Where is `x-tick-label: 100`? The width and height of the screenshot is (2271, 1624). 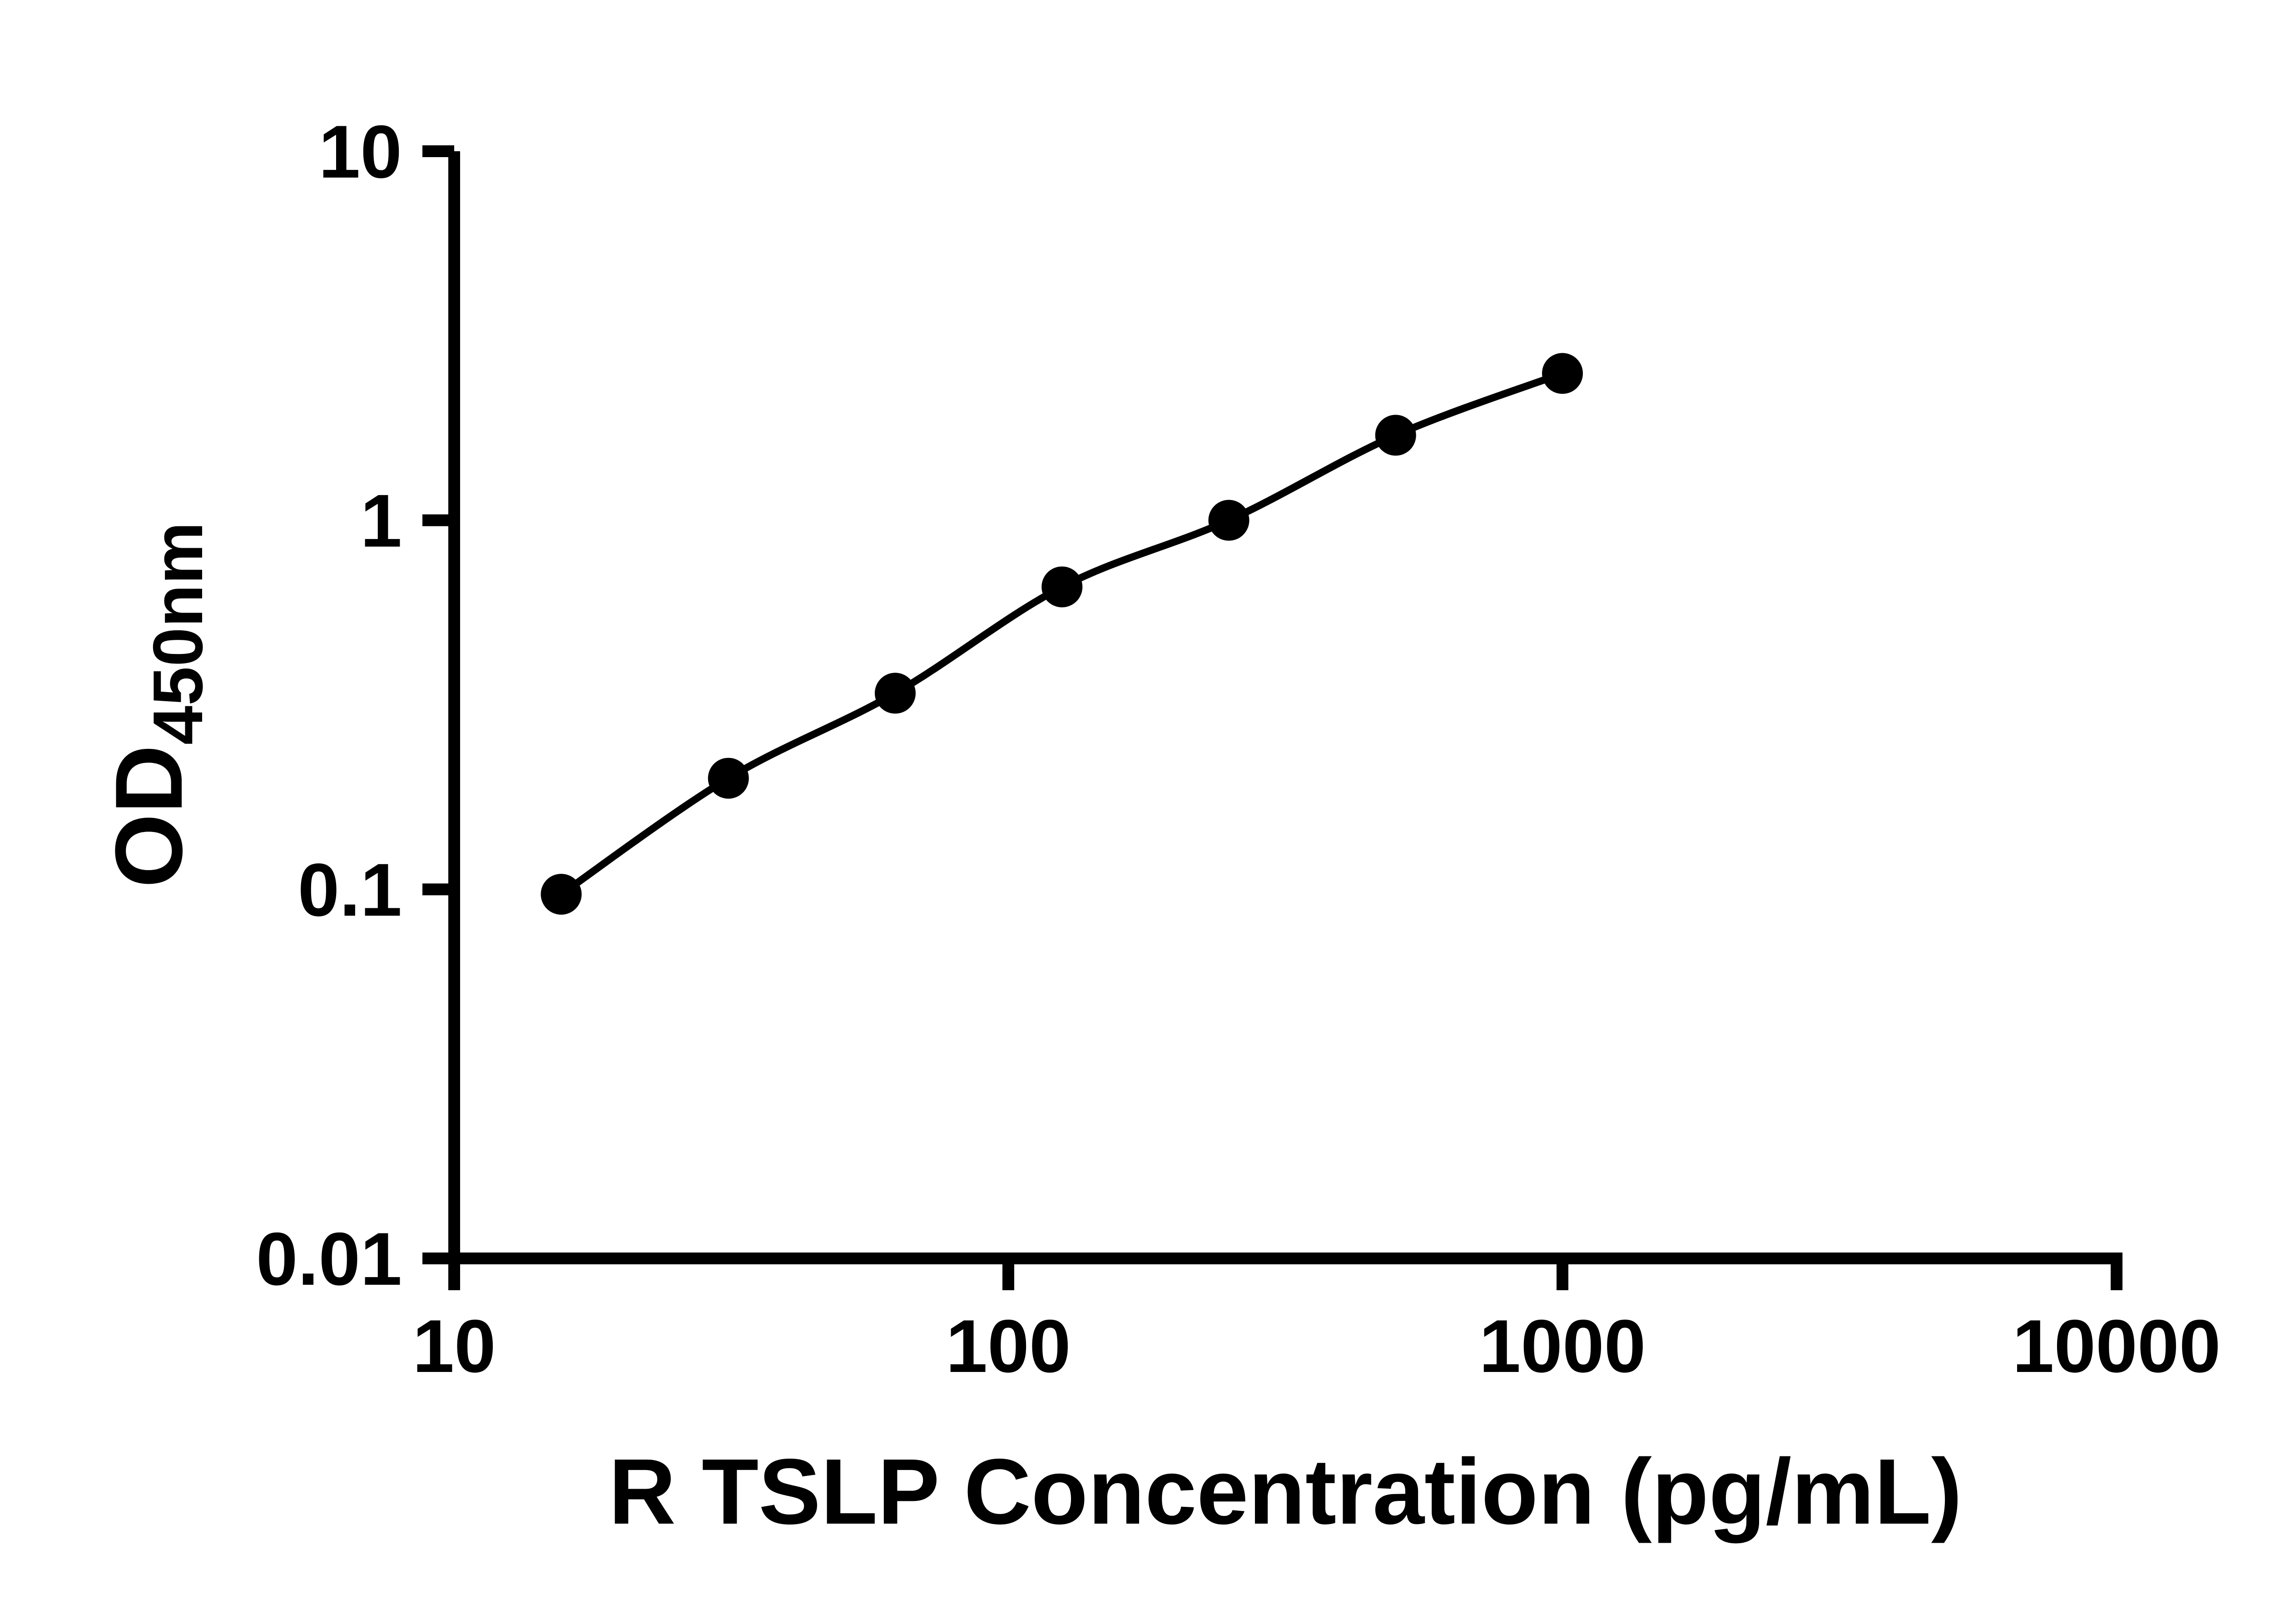
x-tick-label: 100 is located at coordinates (1009, 1346).